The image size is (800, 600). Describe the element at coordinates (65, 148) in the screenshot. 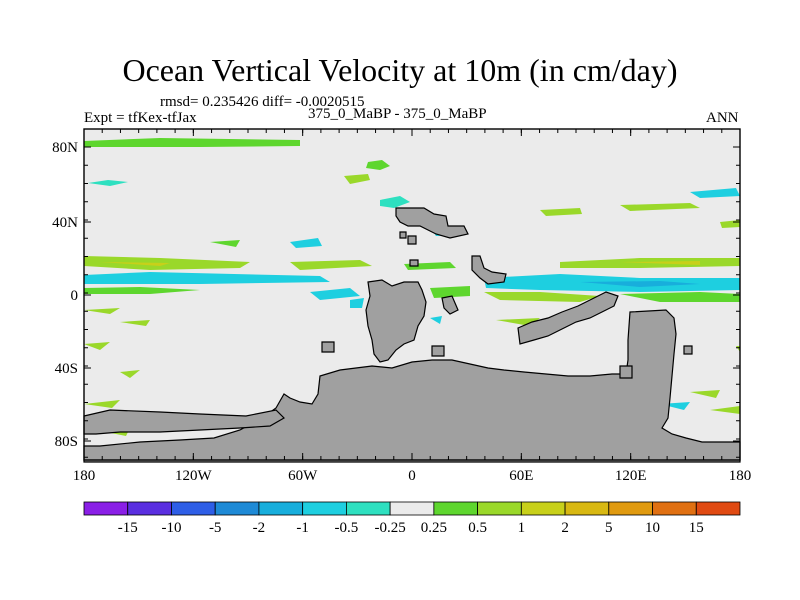

I see `y-tick-label: 80N` at that location.